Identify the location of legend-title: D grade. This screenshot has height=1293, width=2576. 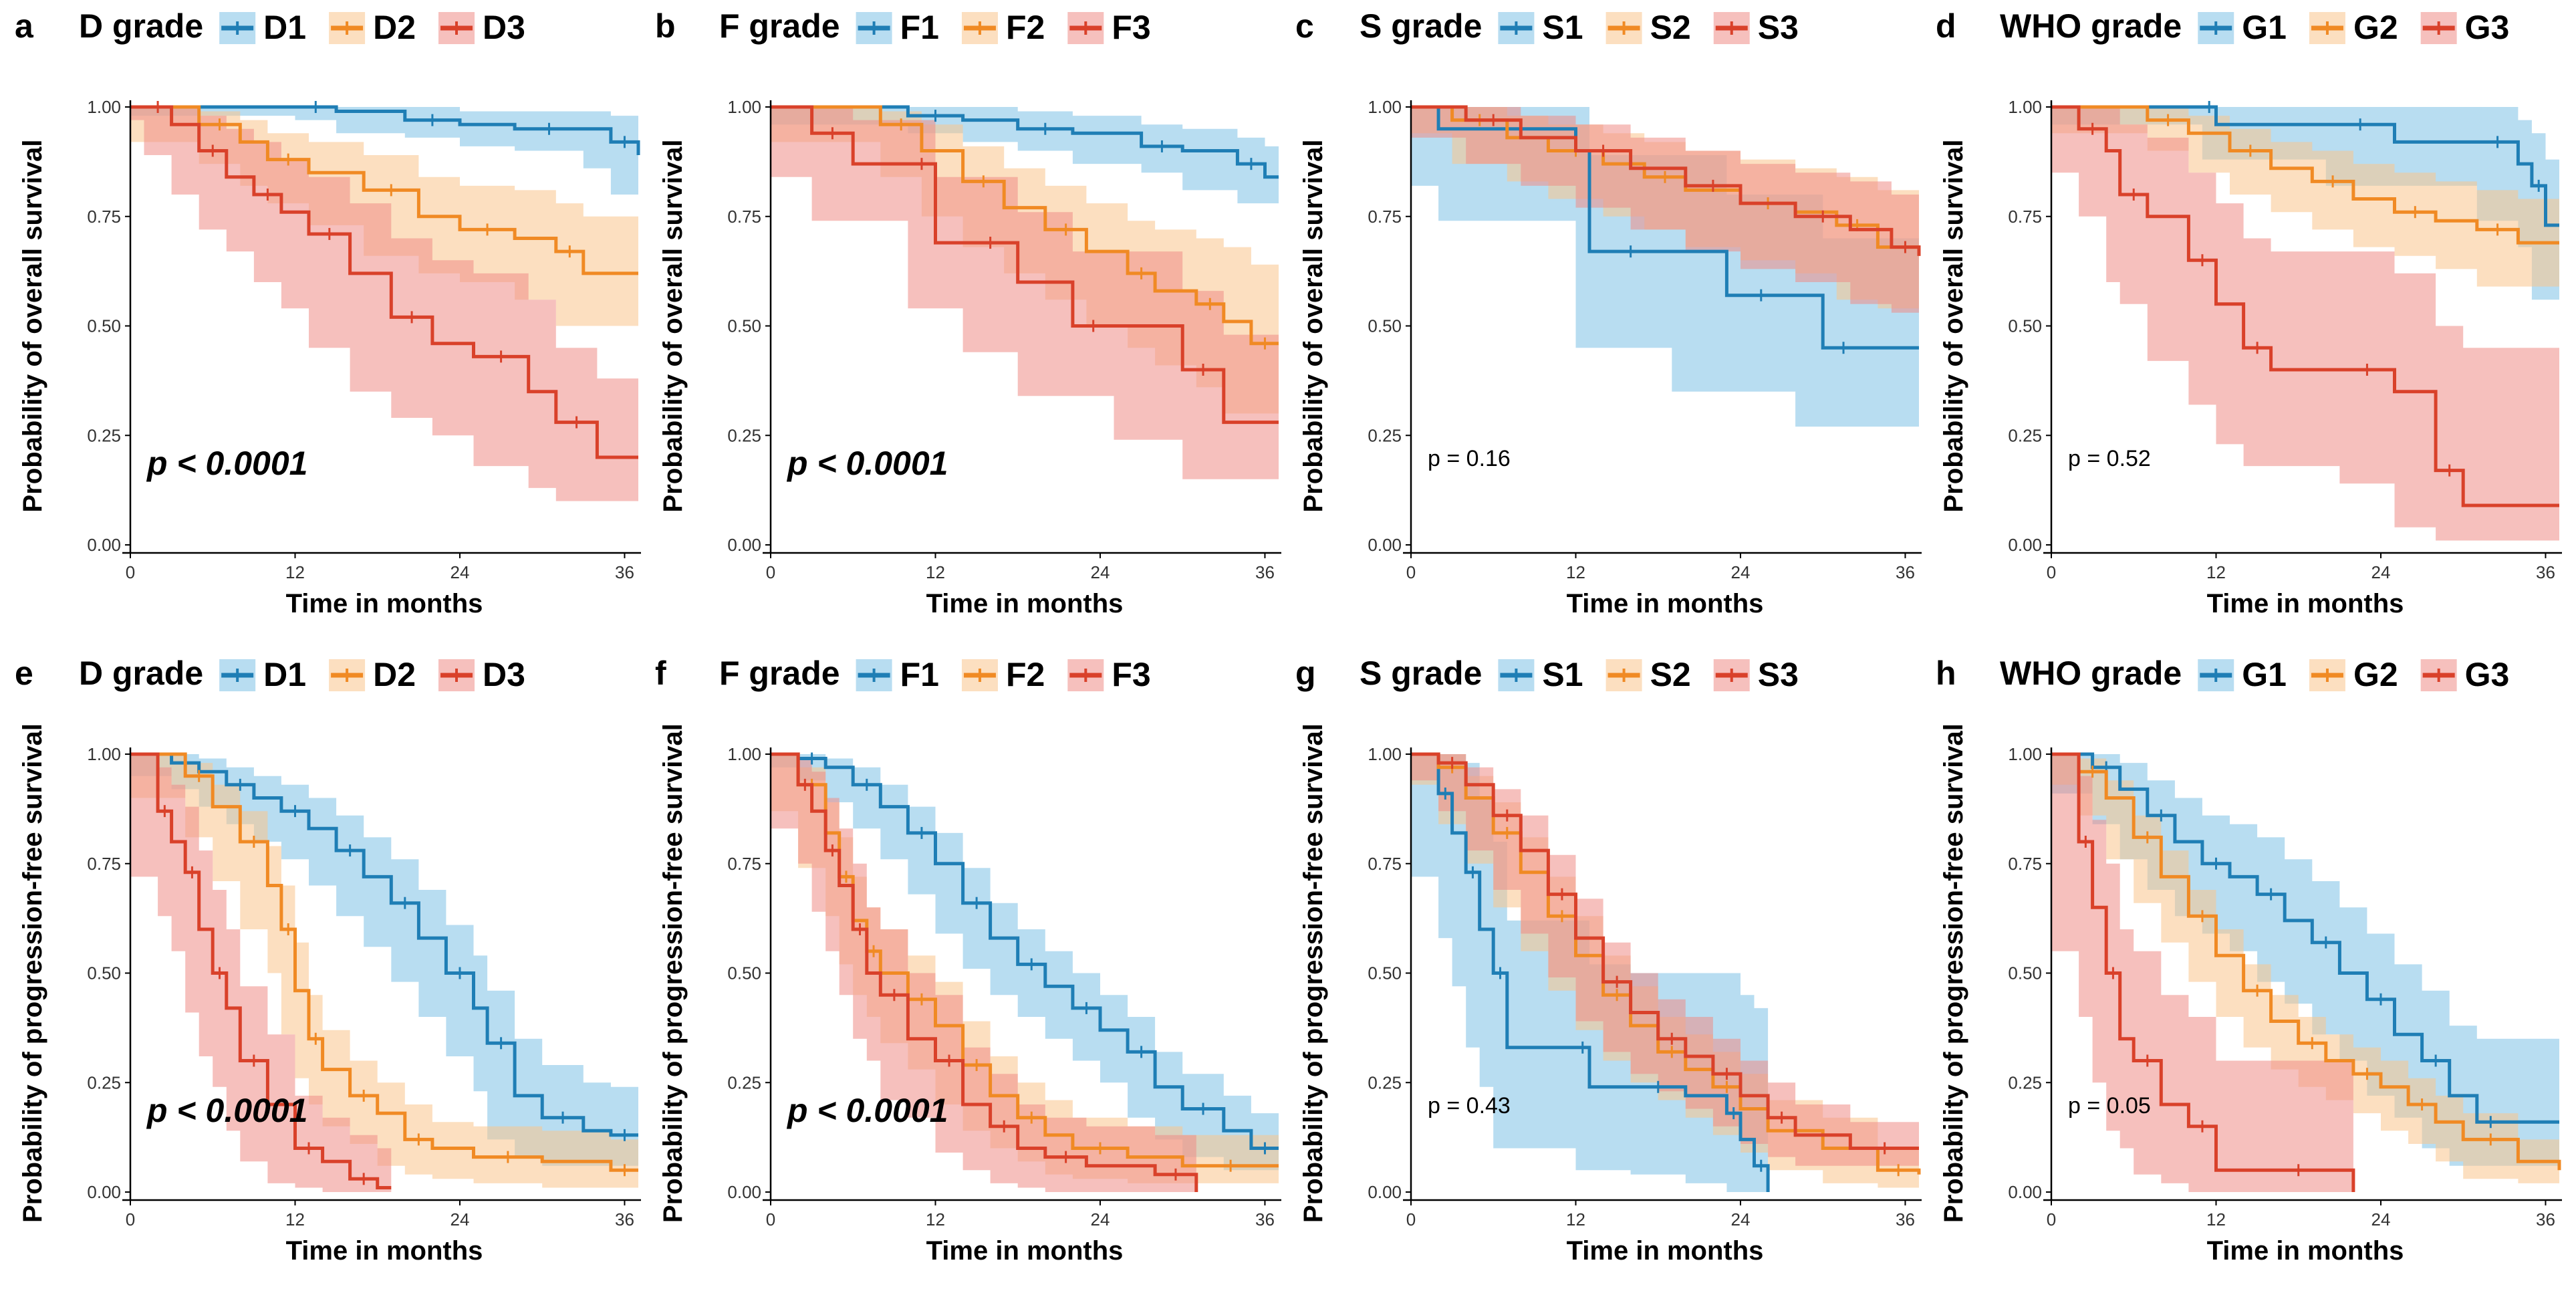
(141, 26).